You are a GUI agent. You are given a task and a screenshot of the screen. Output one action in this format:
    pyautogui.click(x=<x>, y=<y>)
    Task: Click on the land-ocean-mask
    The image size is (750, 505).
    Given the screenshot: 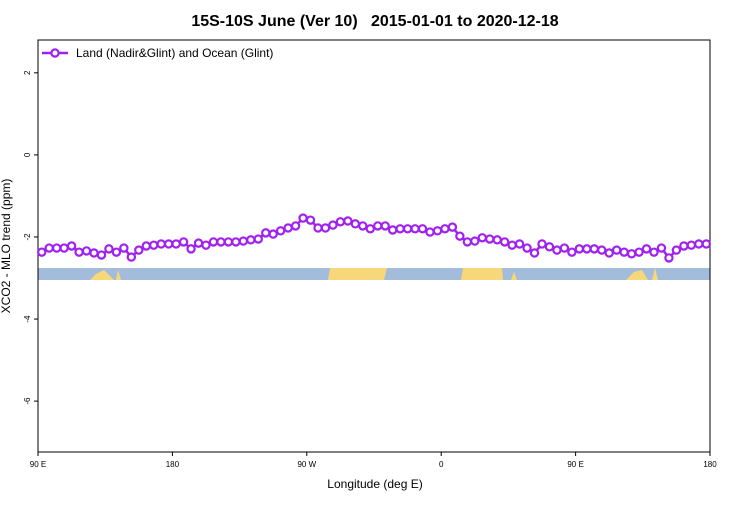 What is the action you would take?
    pyautogui.click(x=374, y=274)
    